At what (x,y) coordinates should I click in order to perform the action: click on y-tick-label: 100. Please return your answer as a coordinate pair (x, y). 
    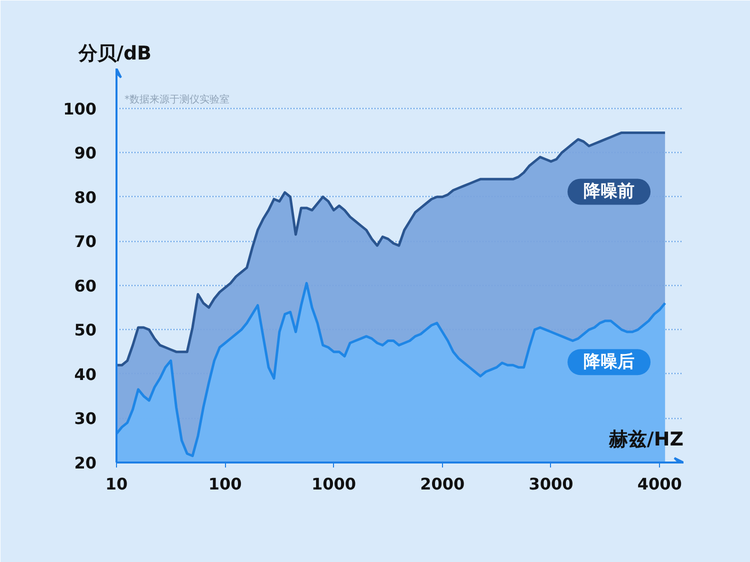
    Looking at the image, I should click on (80, 108).